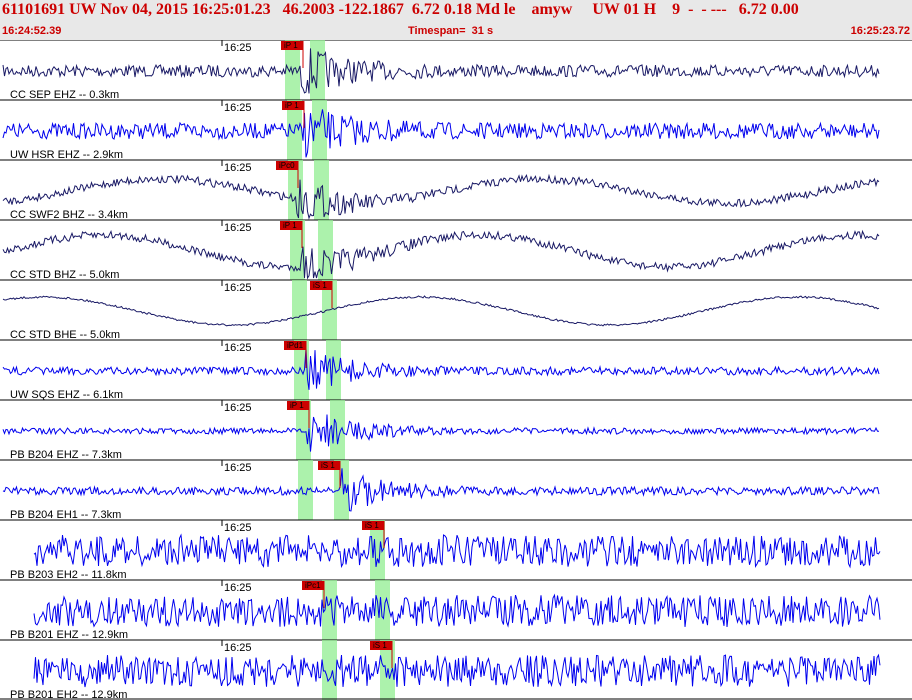 The image size is (912, 700). What do you see at coordinates (880, 31) in the screenshot?
I see `end-time: 16:25:23.72` at bounding box center [880, 31].